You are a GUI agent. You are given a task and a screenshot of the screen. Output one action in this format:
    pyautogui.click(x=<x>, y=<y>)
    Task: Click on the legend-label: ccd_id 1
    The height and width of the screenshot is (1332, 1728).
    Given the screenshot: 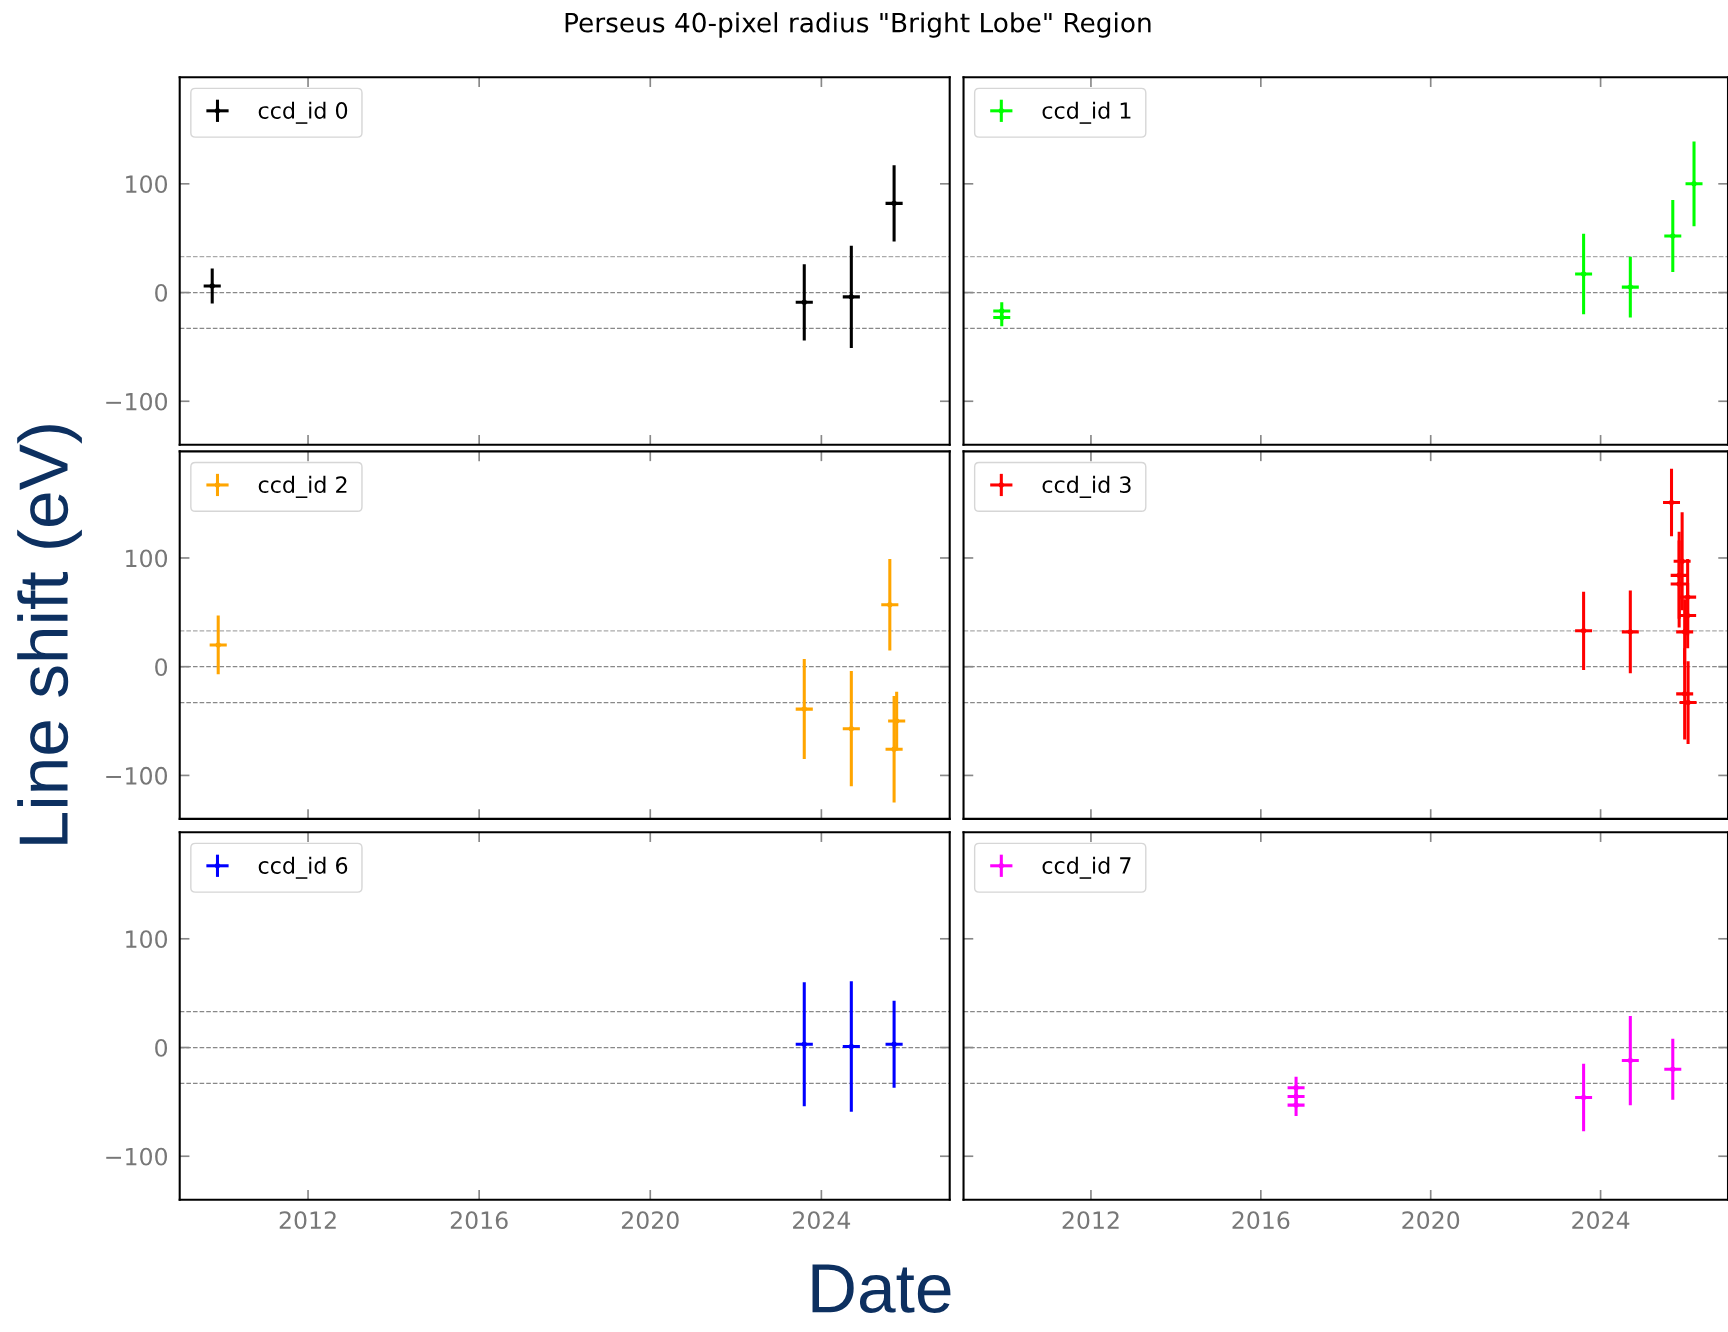 What is the action you would take?
    pyautogui.click(x=1086, y=112)
    